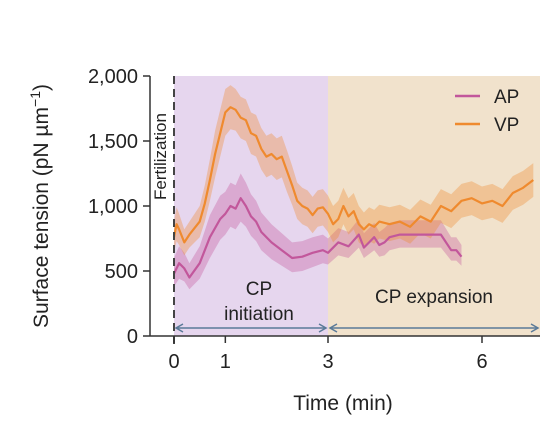 The width and height of the screenshot is (555, 421). I want to click on y-ticks: 0 500 1,000 1,500 2,000, so click(119, 207).